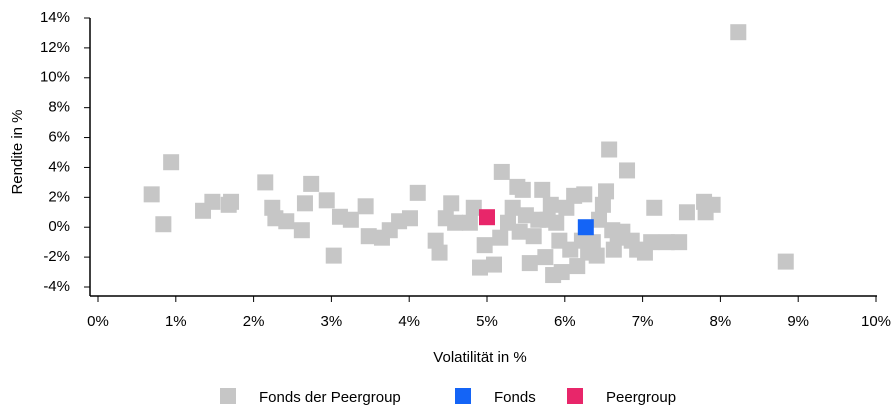  I want to click on x-tick-label: 5%, so click(487, 321).